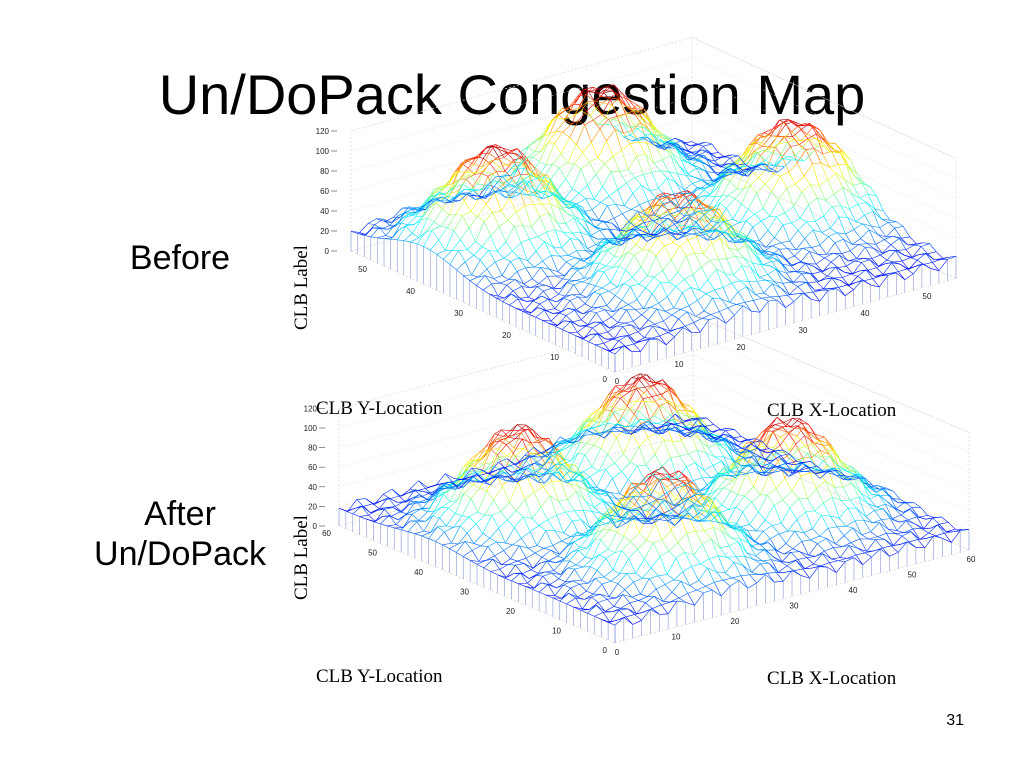 The width and height of the screenshot is (1024, 768). I want to click on after-label-text: After Un/DoPack, so click(180, 534).